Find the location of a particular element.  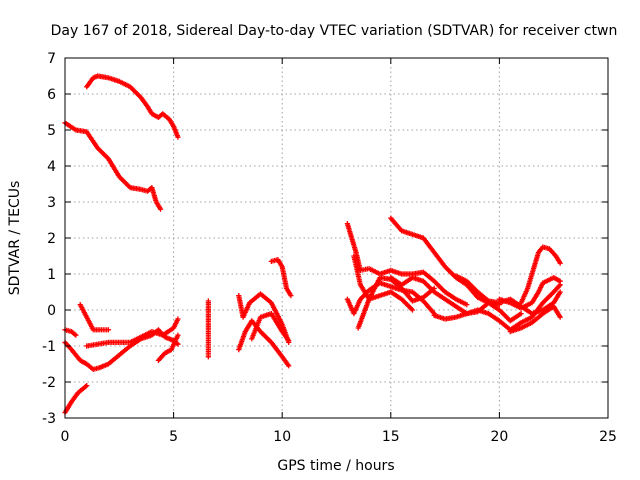

x-tick-label: 15 is located at coordinates (391, 437).